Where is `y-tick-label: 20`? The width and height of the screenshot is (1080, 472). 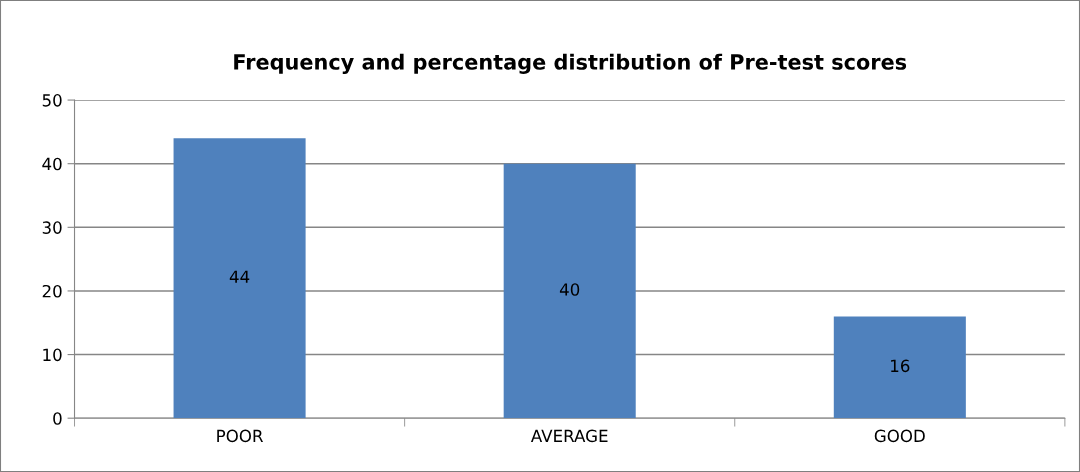
y-tick-label: 20 is located at coordinates (52, 291).